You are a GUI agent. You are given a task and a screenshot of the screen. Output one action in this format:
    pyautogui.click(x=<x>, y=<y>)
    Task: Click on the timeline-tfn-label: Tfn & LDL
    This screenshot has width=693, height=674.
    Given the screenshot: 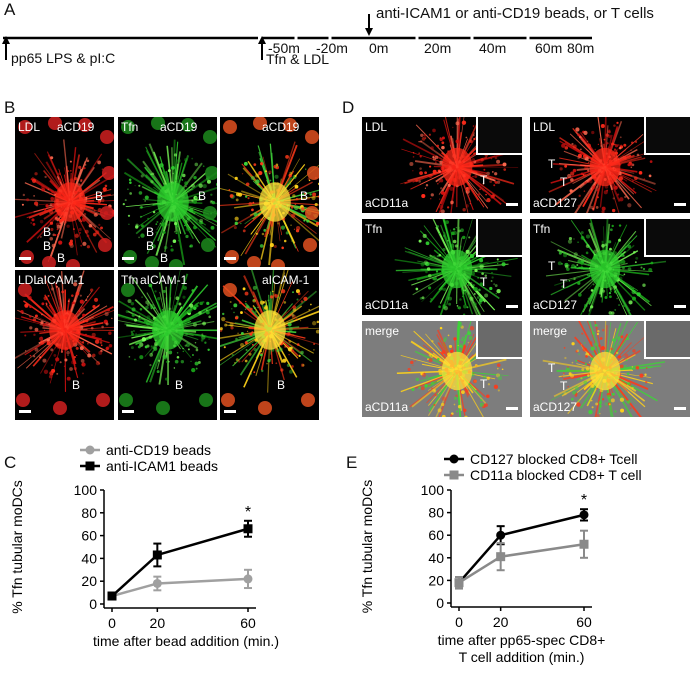 What is the action you would take?
    pyautogui.click(x=298, y=59)
    